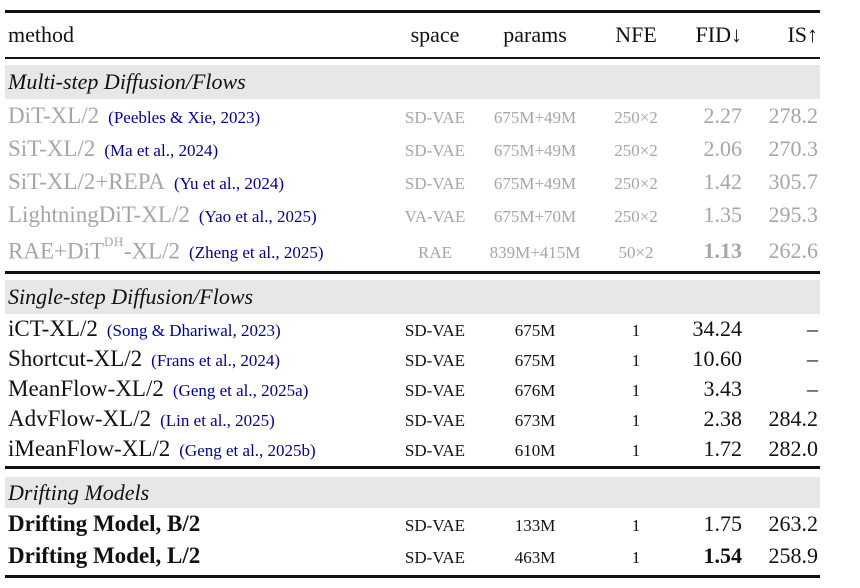 Image resolution: width=860 pixels, height=588 pixels. Describe the element at coordinates (104, 555) in the screenshot. I see `method-name: Drifting Model, L/2` at that location.